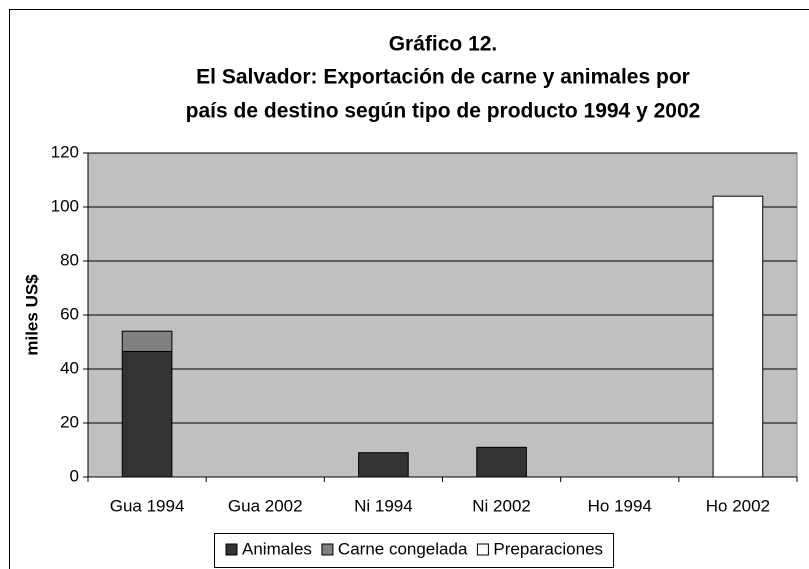  What do you see at coordinates (74, 475) in the screenshot?
I see `y-tick-label: 0` at bounding box center [74, 475].